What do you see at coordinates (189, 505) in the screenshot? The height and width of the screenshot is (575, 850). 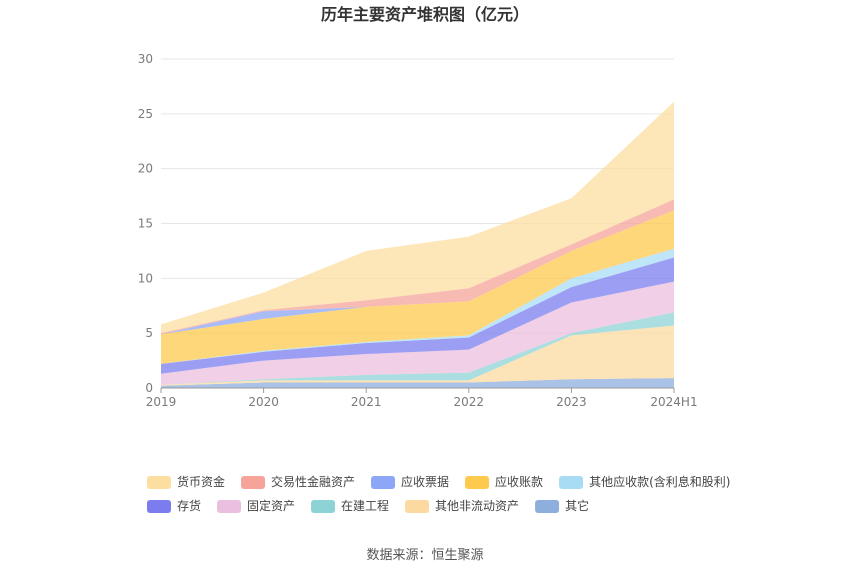 I see `legend-label: 存货` at bounding box center [189, 505].